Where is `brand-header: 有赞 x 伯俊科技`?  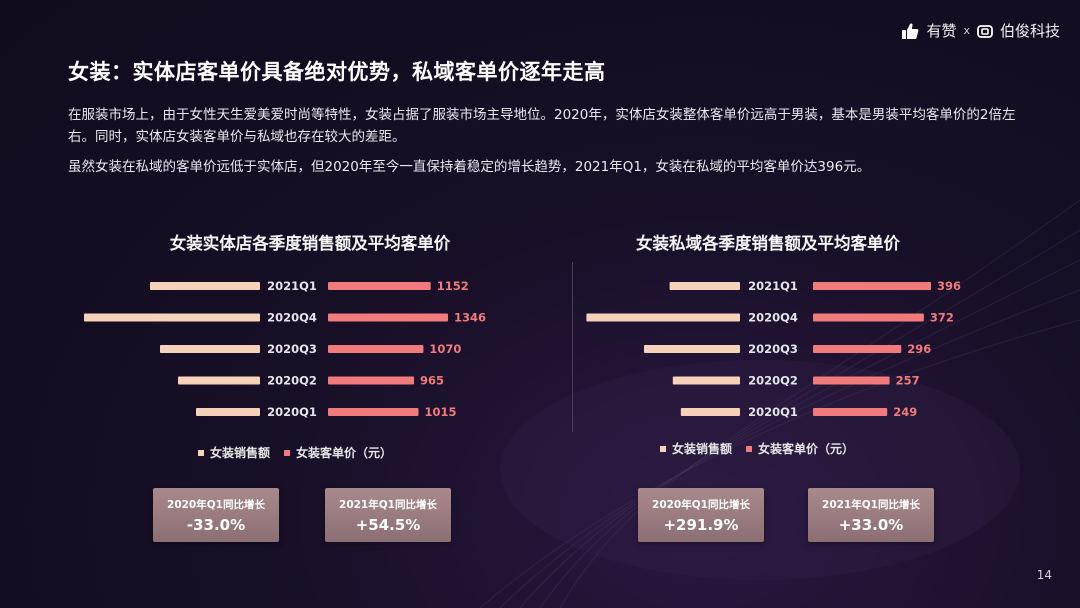 brand-header: 有赞 x 伯俊科技 is located at coordinates (980, 30).